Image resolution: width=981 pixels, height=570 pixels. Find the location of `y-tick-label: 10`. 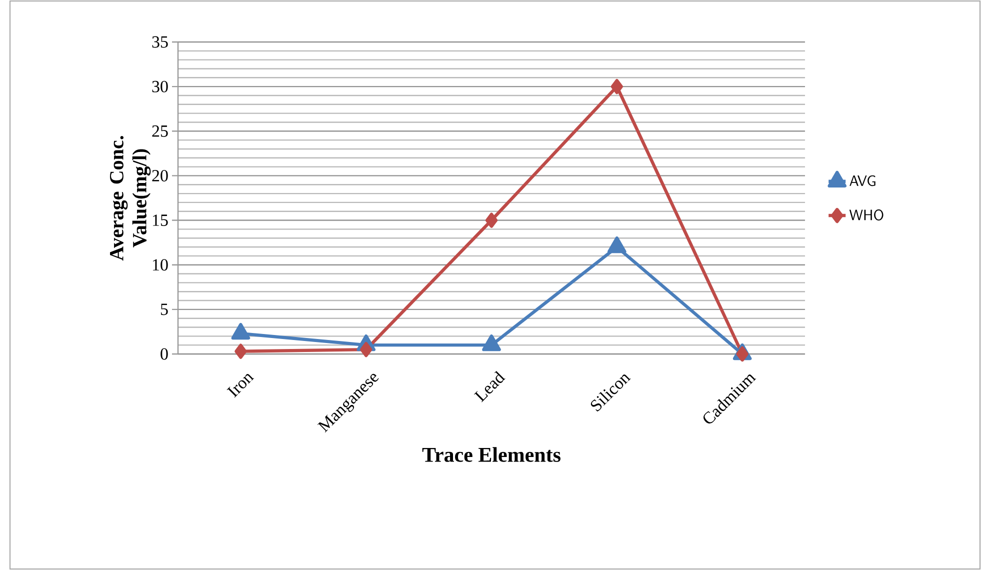

y-tick-label: 10 is located at coordinates (160, 265).